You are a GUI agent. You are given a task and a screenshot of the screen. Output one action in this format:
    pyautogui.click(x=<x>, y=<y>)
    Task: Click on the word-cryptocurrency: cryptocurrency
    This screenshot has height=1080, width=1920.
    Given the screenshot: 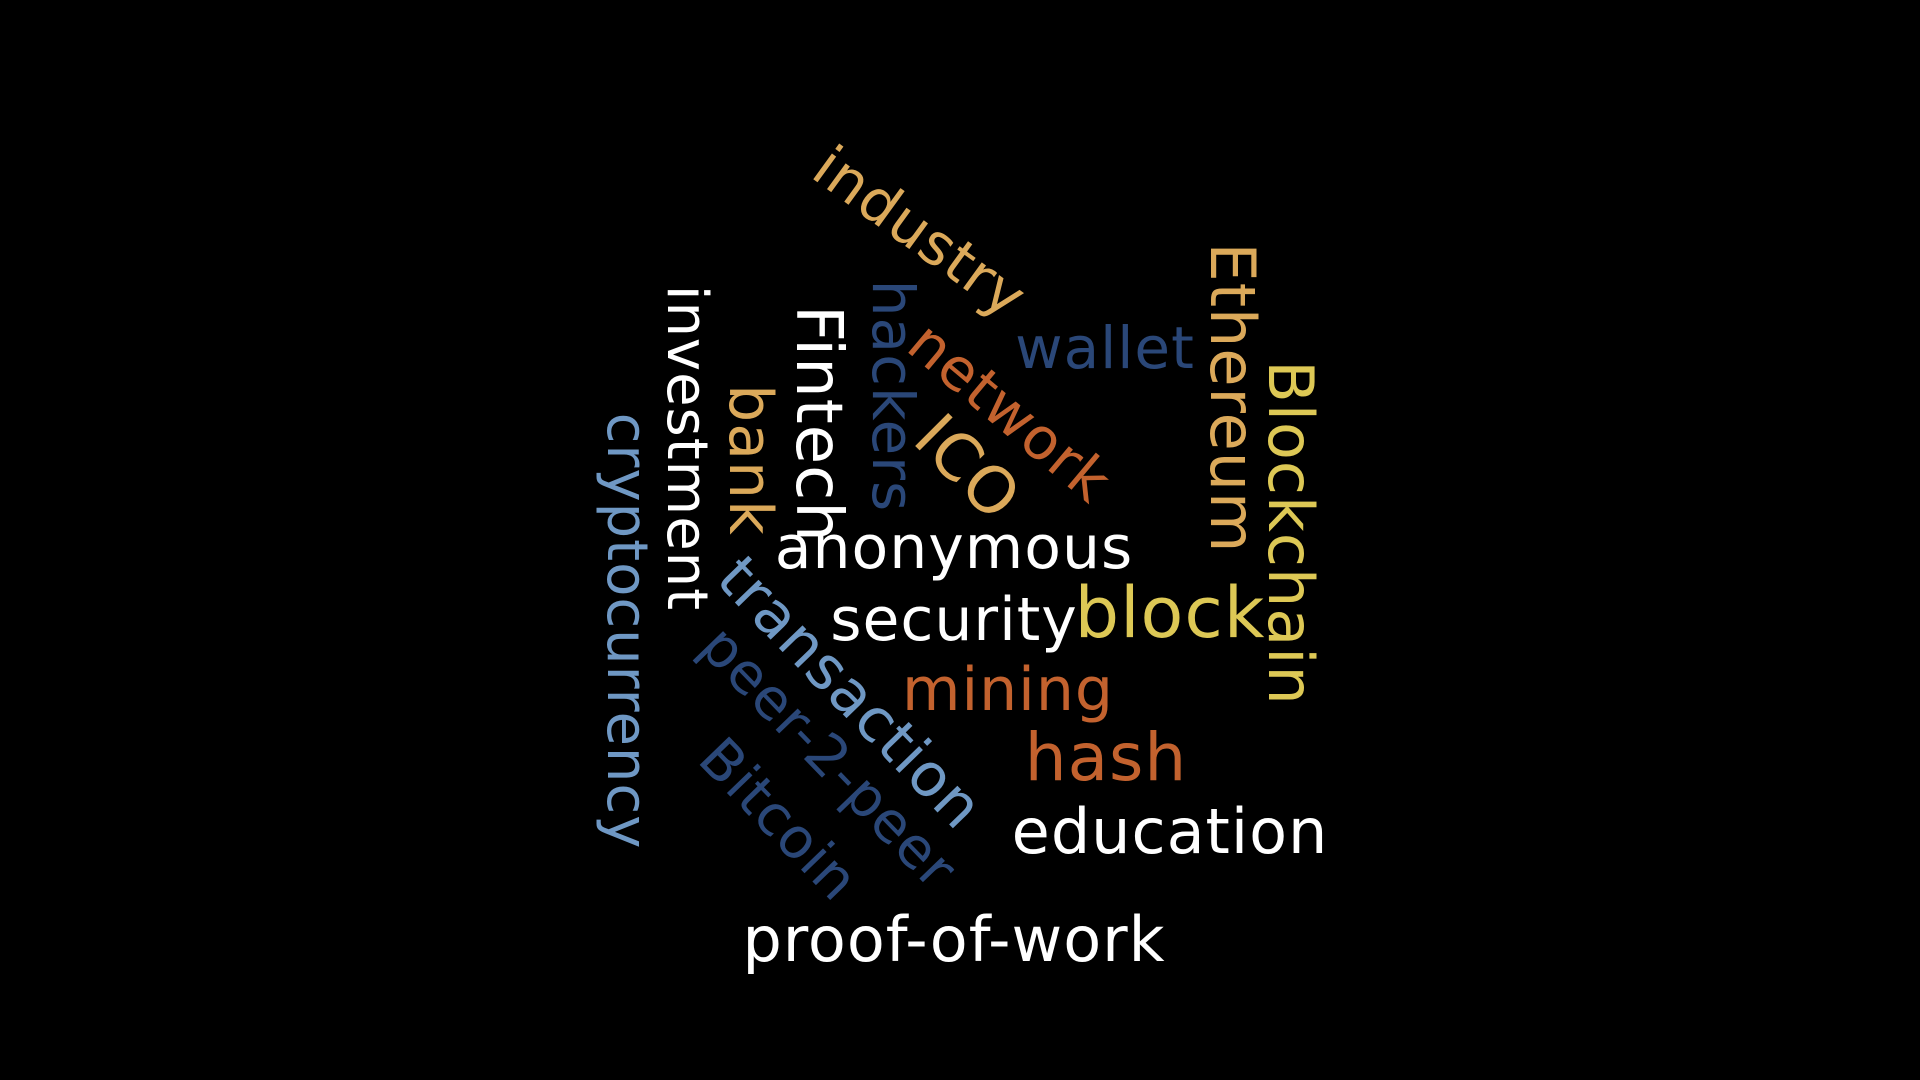 What is the action you would take?
    pyautogui.click(x=626, y=631)
    